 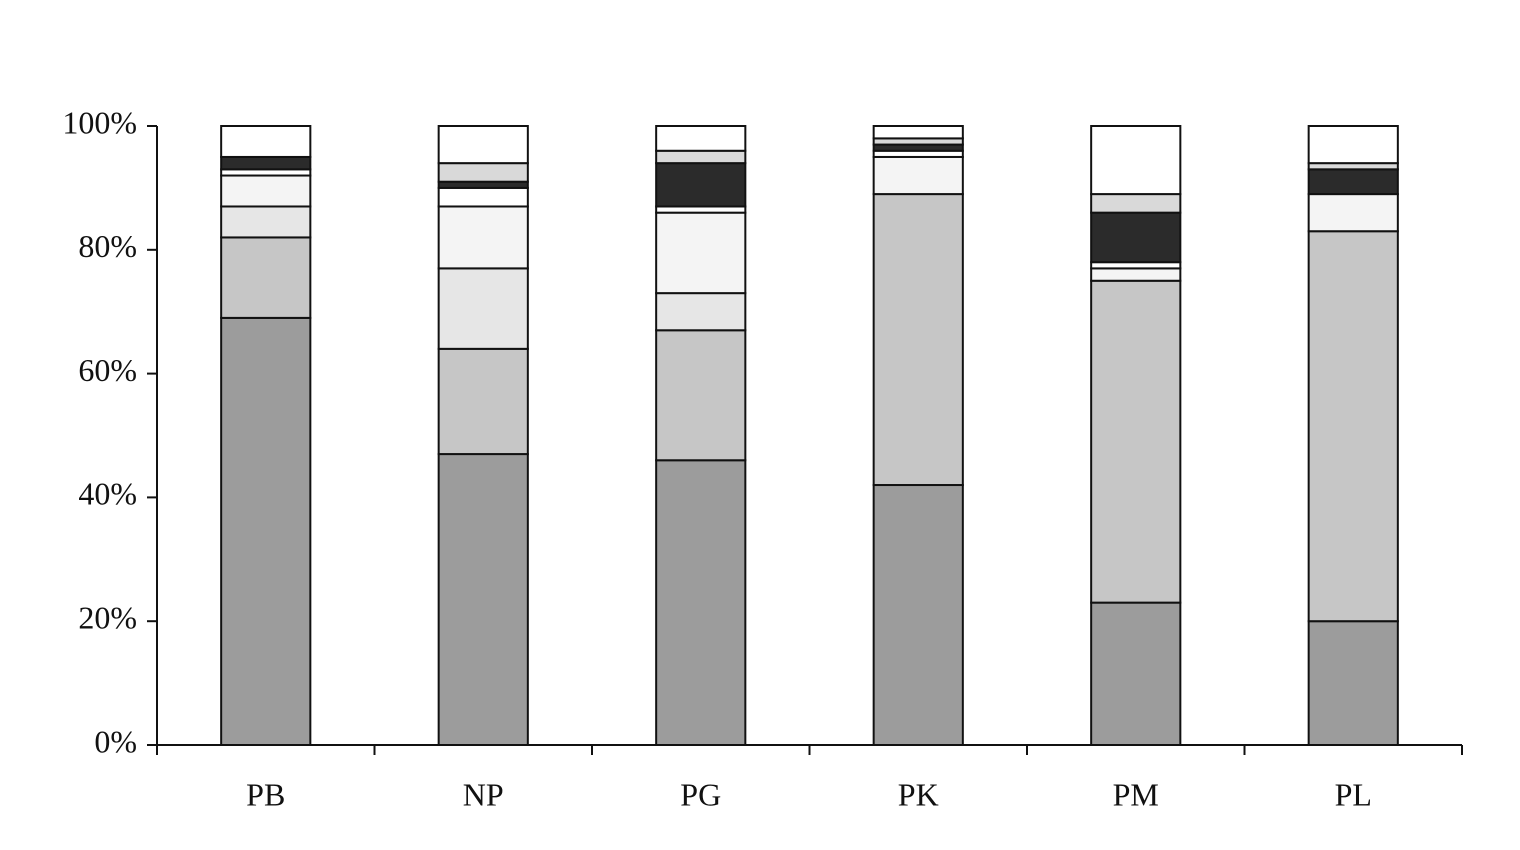 I want to click on y-tick-label: 40%, so click(x=107, y=494).